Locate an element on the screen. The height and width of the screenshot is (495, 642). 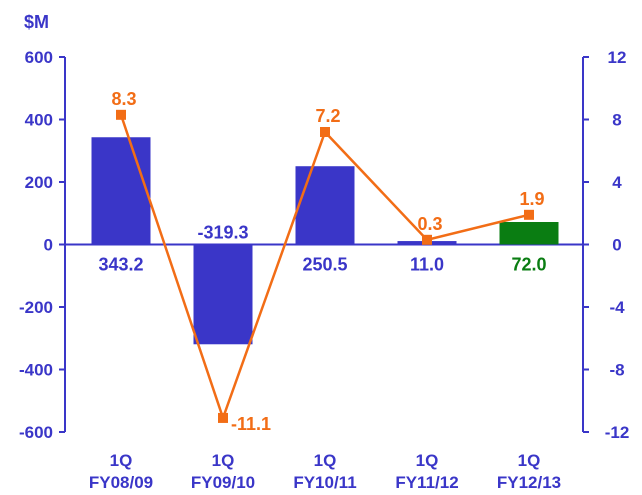
left-axis-unit-label: $M is located at coordinates (36, 22).